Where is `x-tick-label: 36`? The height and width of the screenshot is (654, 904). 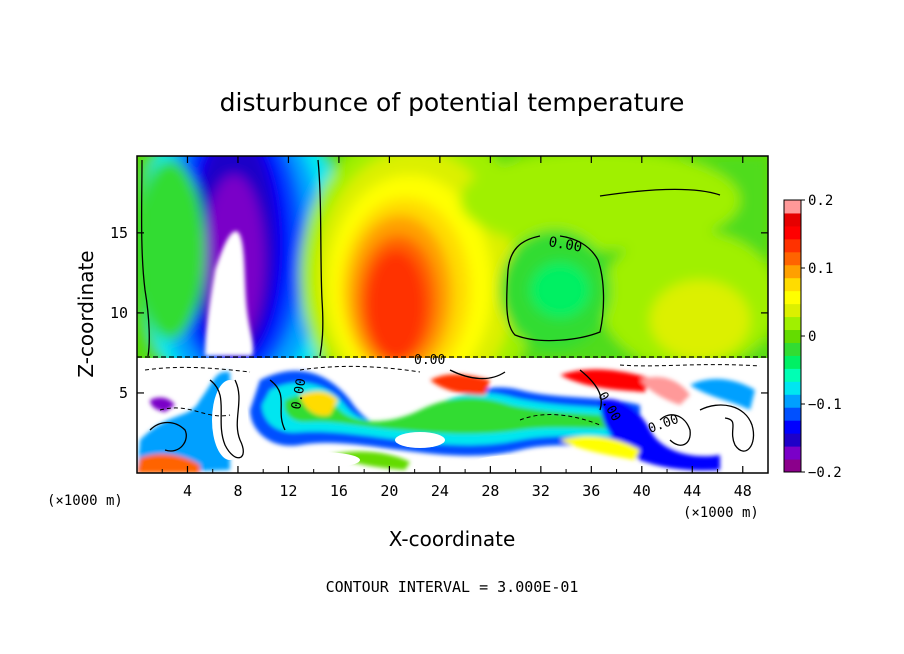 x-tick-label: 36 is located at coordinates (591, 491).